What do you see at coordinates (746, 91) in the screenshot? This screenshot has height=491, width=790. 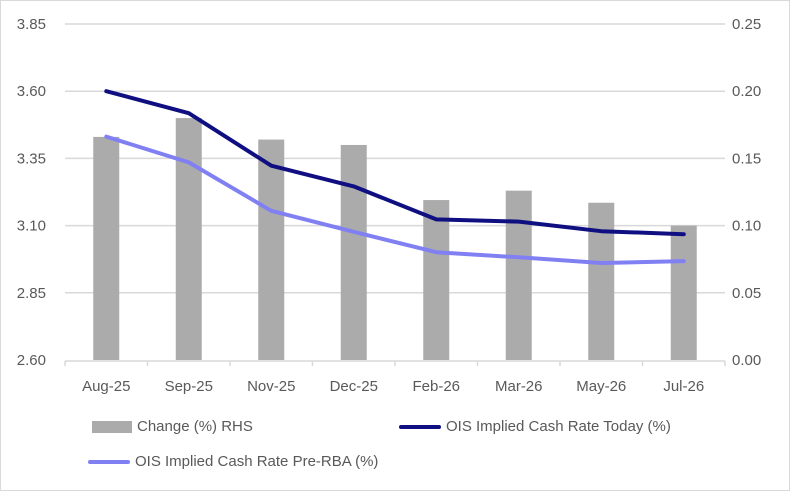 I see `right-axis-tick-label: 0.20` at bounding box center [746, 91].